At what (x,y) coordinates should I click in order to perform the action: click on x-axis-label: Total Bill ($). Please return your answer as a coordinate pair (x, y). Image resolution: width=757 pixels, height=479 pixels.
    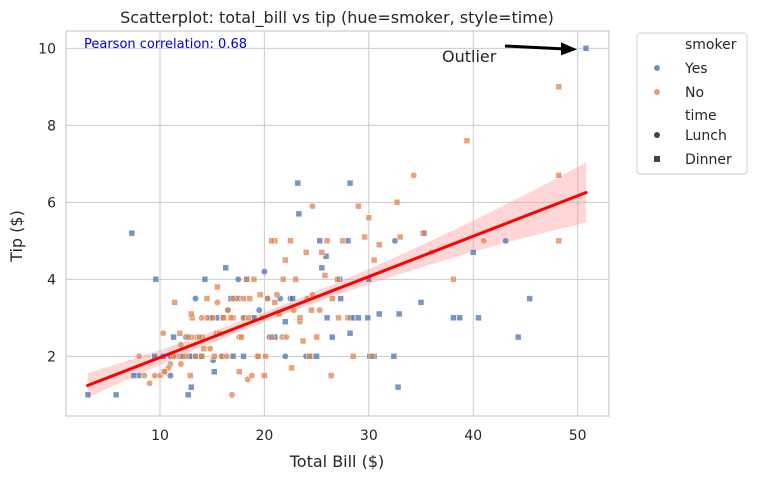
    Looking at the image, I should click on (337, 461).